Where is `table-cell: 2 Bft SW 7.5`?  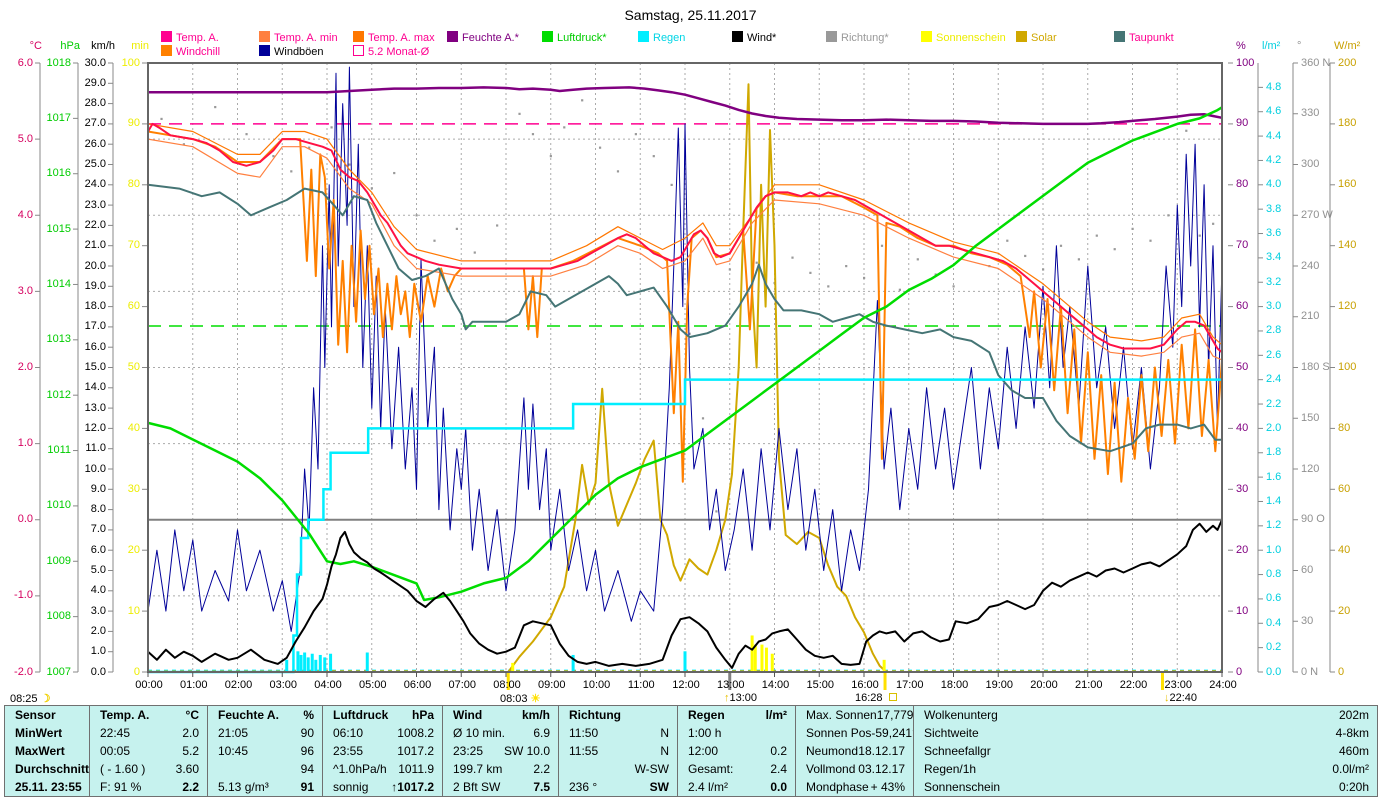 table-cell: 2 Bft SW 7.5 is located at coordinates (500, 787).